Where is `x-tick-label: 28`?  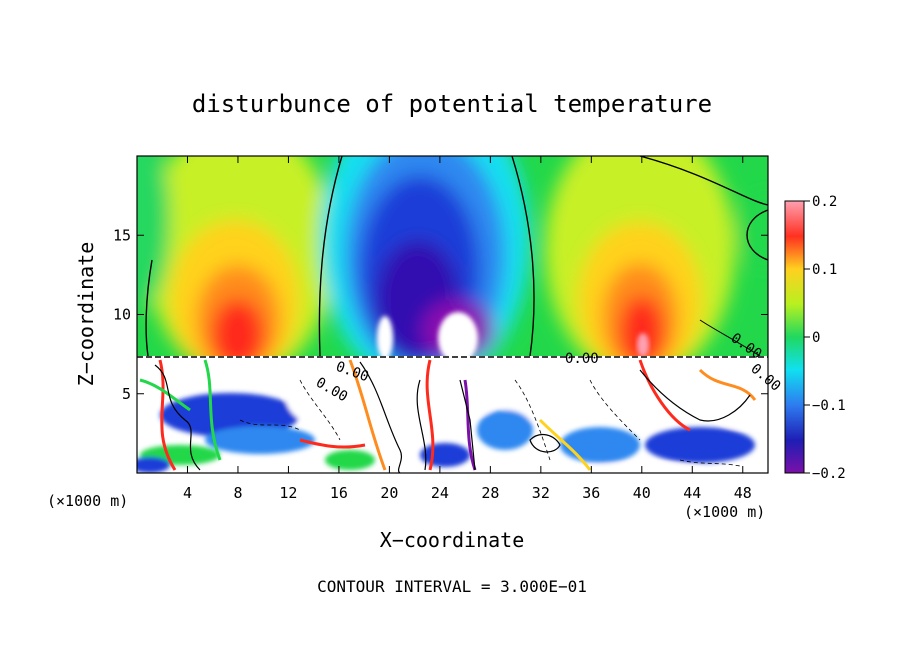 x-tick-label: 28 is located at coordinates (490, 493).